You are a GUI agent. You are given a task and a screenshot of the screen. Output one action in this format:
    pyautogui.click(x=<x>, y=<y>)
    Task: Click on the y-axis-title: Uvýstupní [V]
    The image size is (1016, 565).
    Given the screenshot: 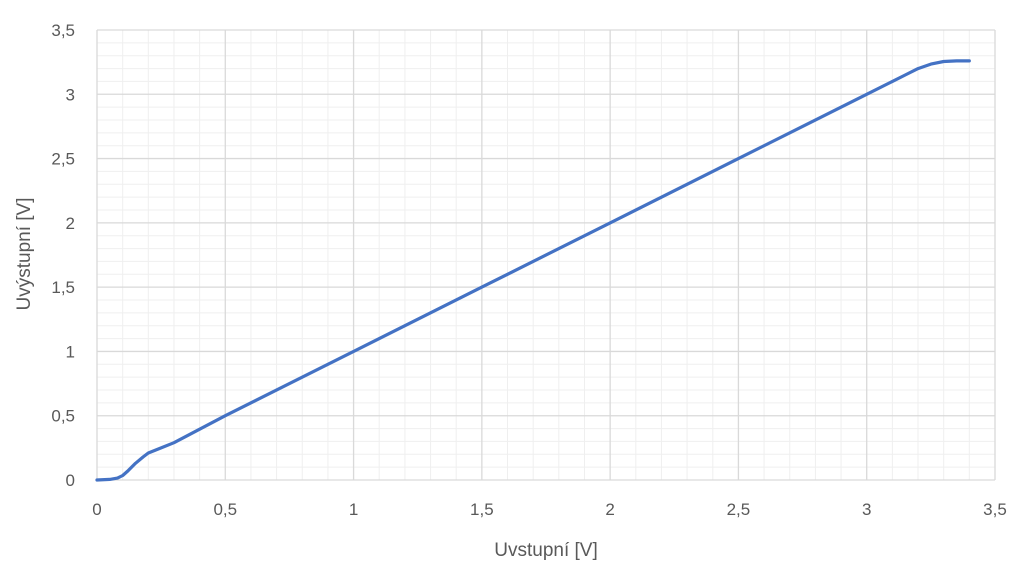 What is the action you would take?
    pyautogui.click(x=24, y=254)
    